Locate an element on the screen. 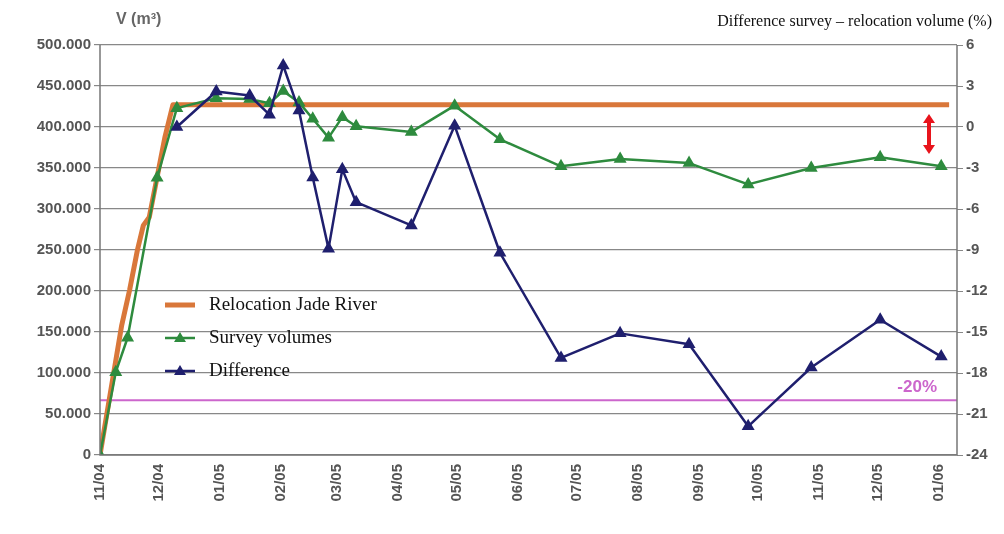  y2-tick-label: -24 is located at coordinates (977, 454).